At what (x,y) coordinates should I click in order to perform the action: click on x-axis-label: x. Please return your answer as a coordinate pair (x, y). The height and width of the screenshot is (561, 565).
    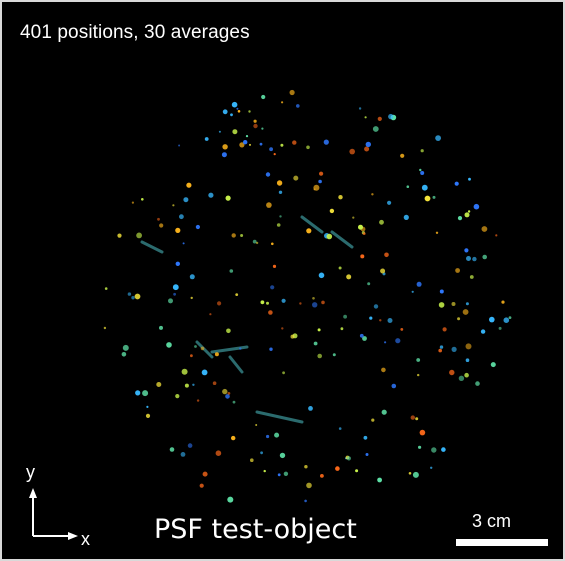
    Looking at the image, I should click on (85, 539).